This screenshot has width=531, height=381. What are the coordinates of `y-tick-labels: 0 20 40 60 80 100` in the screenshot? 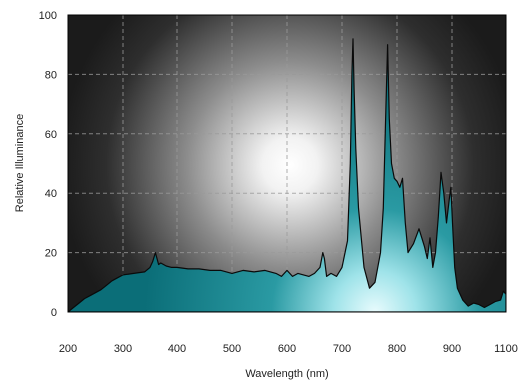 It's located at (48, 164).